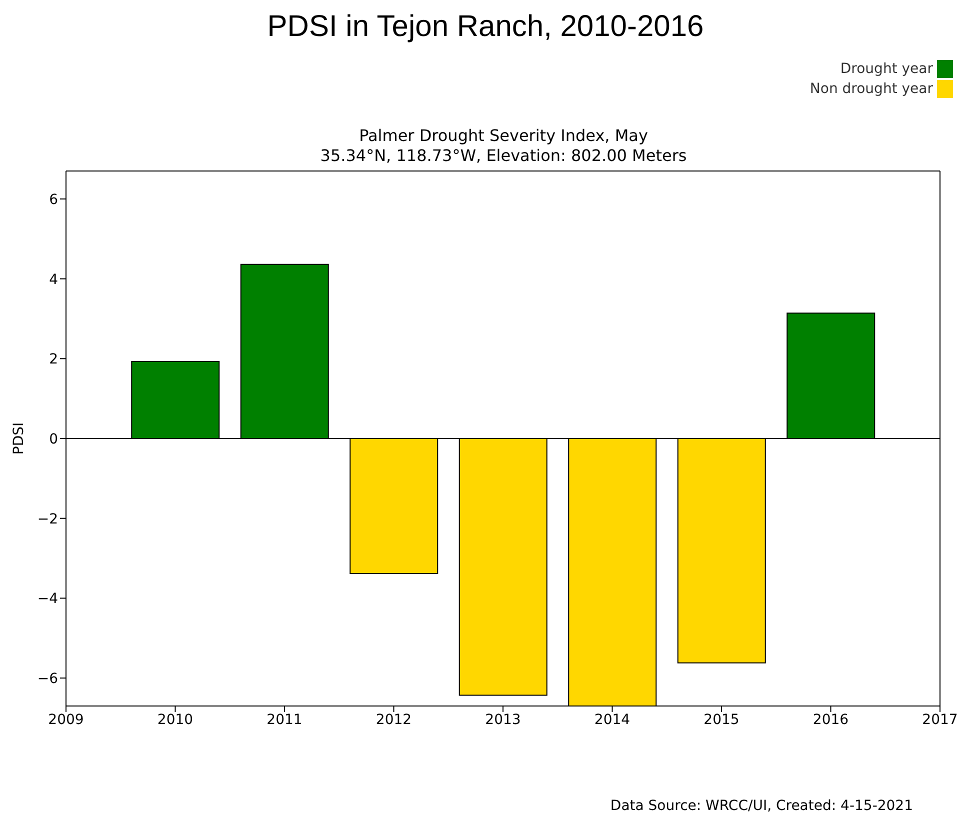  What do you see at coordinates (503, 720) in the screenshot?
I see `x-tick-label: 2013` at bounding box center [503, 720].